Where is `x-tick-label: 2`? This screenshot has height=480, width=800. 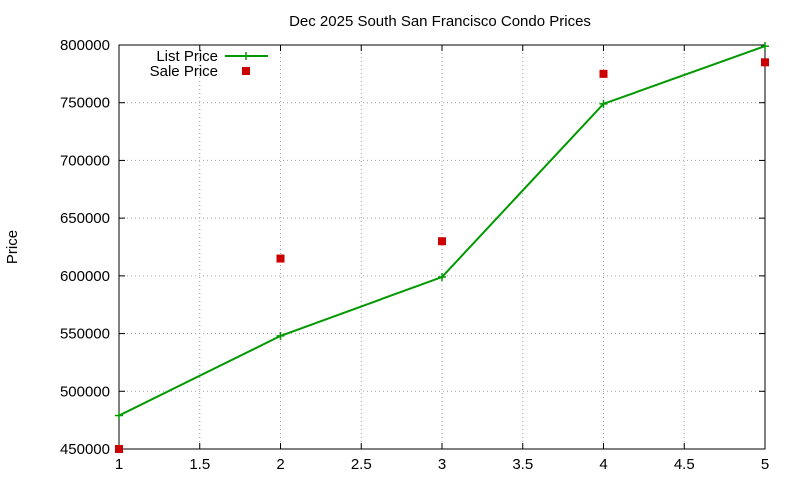 x-tick-label: 2 is located at coordinates (280, 464).